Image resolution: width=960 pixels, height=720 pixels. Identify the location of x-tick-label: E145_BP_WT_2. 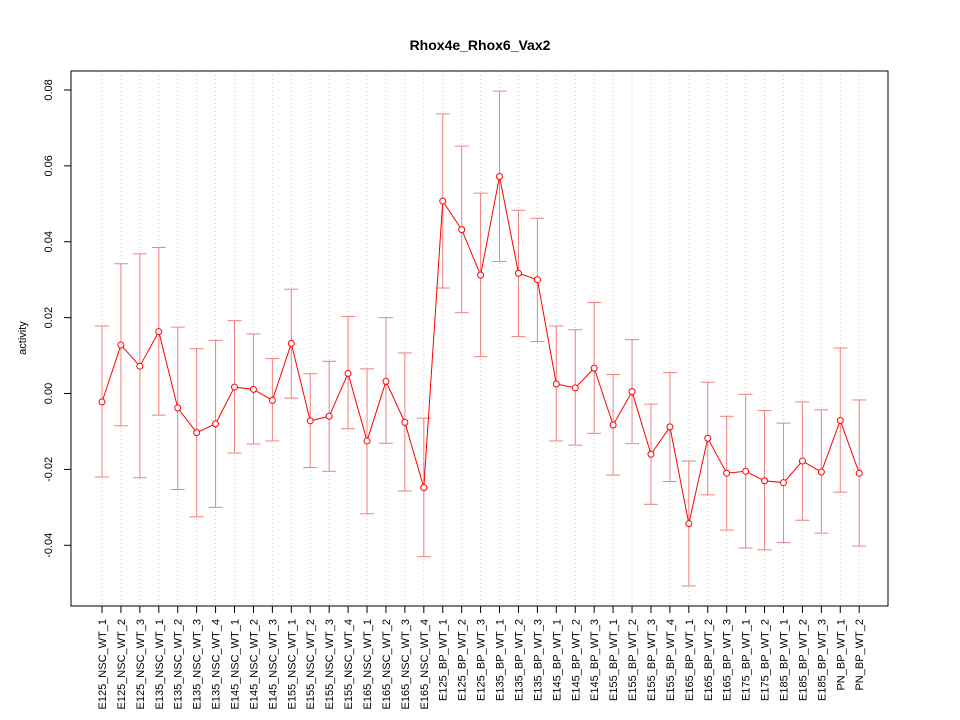
(576, 660).